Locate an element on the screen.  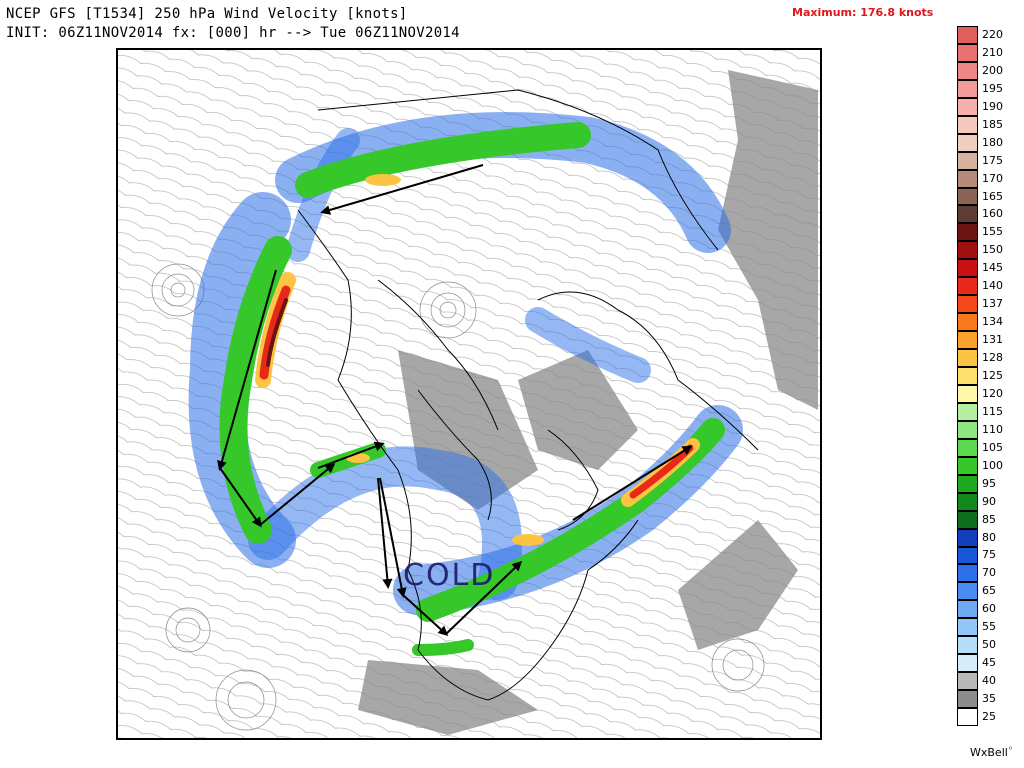
brand-name: WxBell is located at coordinates (989, 752).